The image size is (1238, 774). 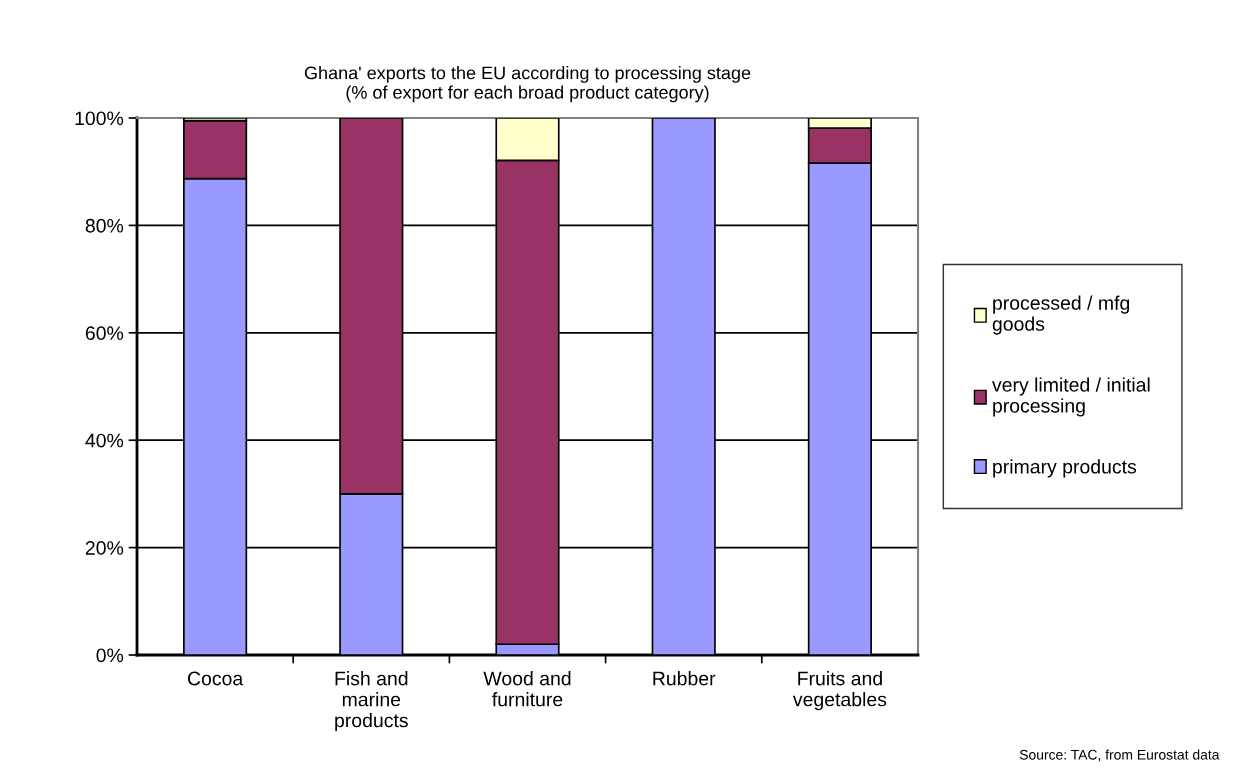 What do you see at coordinates (684, 678) in the screenshot?
I see `x-tick-label: Rubber` at bounding box center [684, 678].